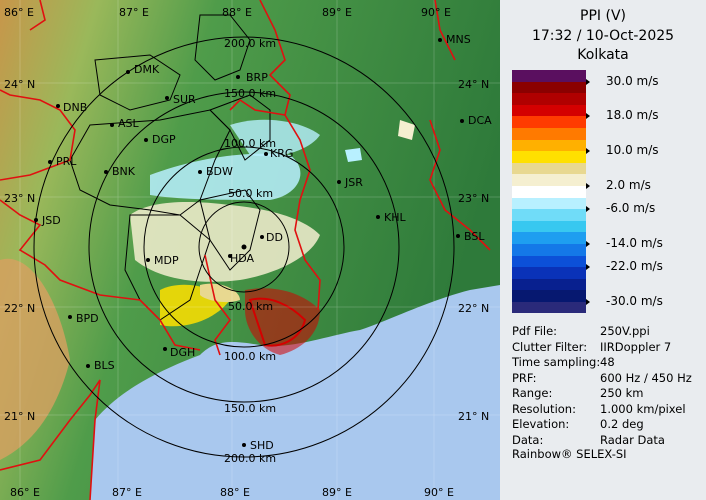 This screenshot has height=500, width=706. Describe the element at coordinates (603, 55) in the screenshot. I see `station-name: Kolkata` at that location.